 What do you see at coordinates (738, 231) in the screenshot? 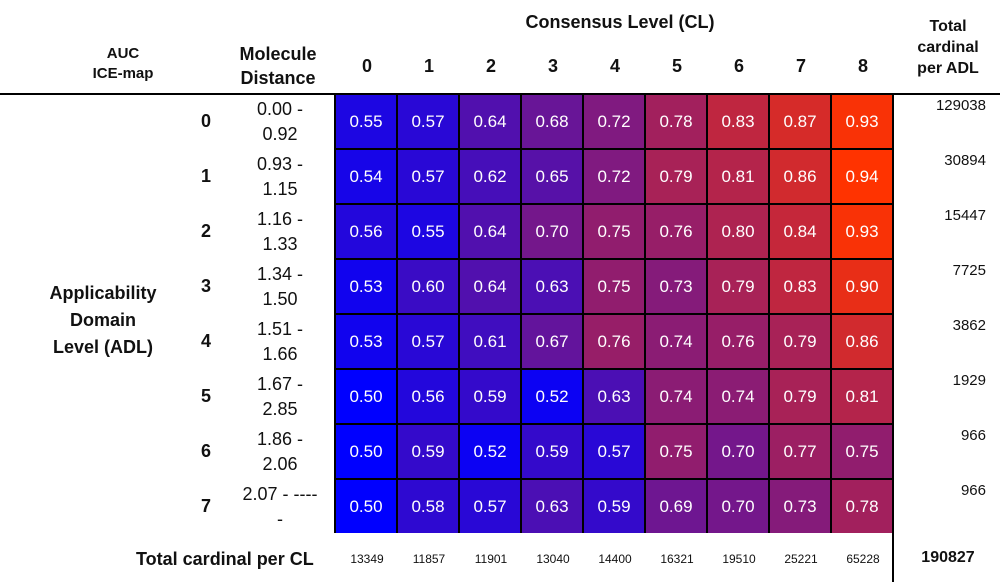
I see `heatmap-cell: 0.80` at bounding box center [738, 231].